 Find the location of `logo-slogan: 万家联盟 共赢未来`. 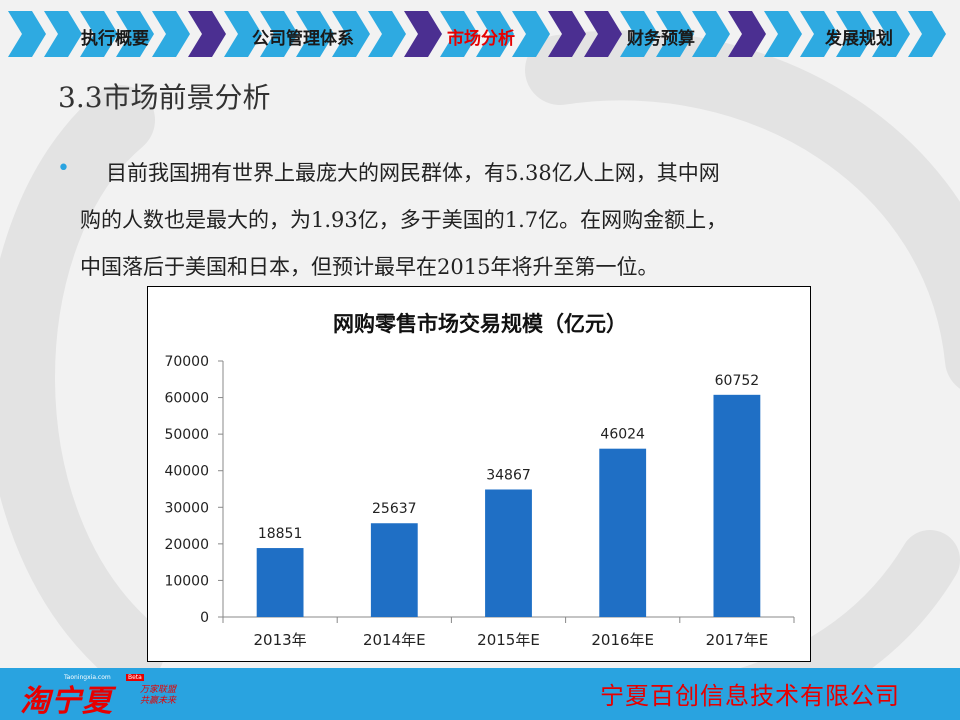

logo-slogan: 万家联盟 共赢未来 is located at coordinates (158, 696).